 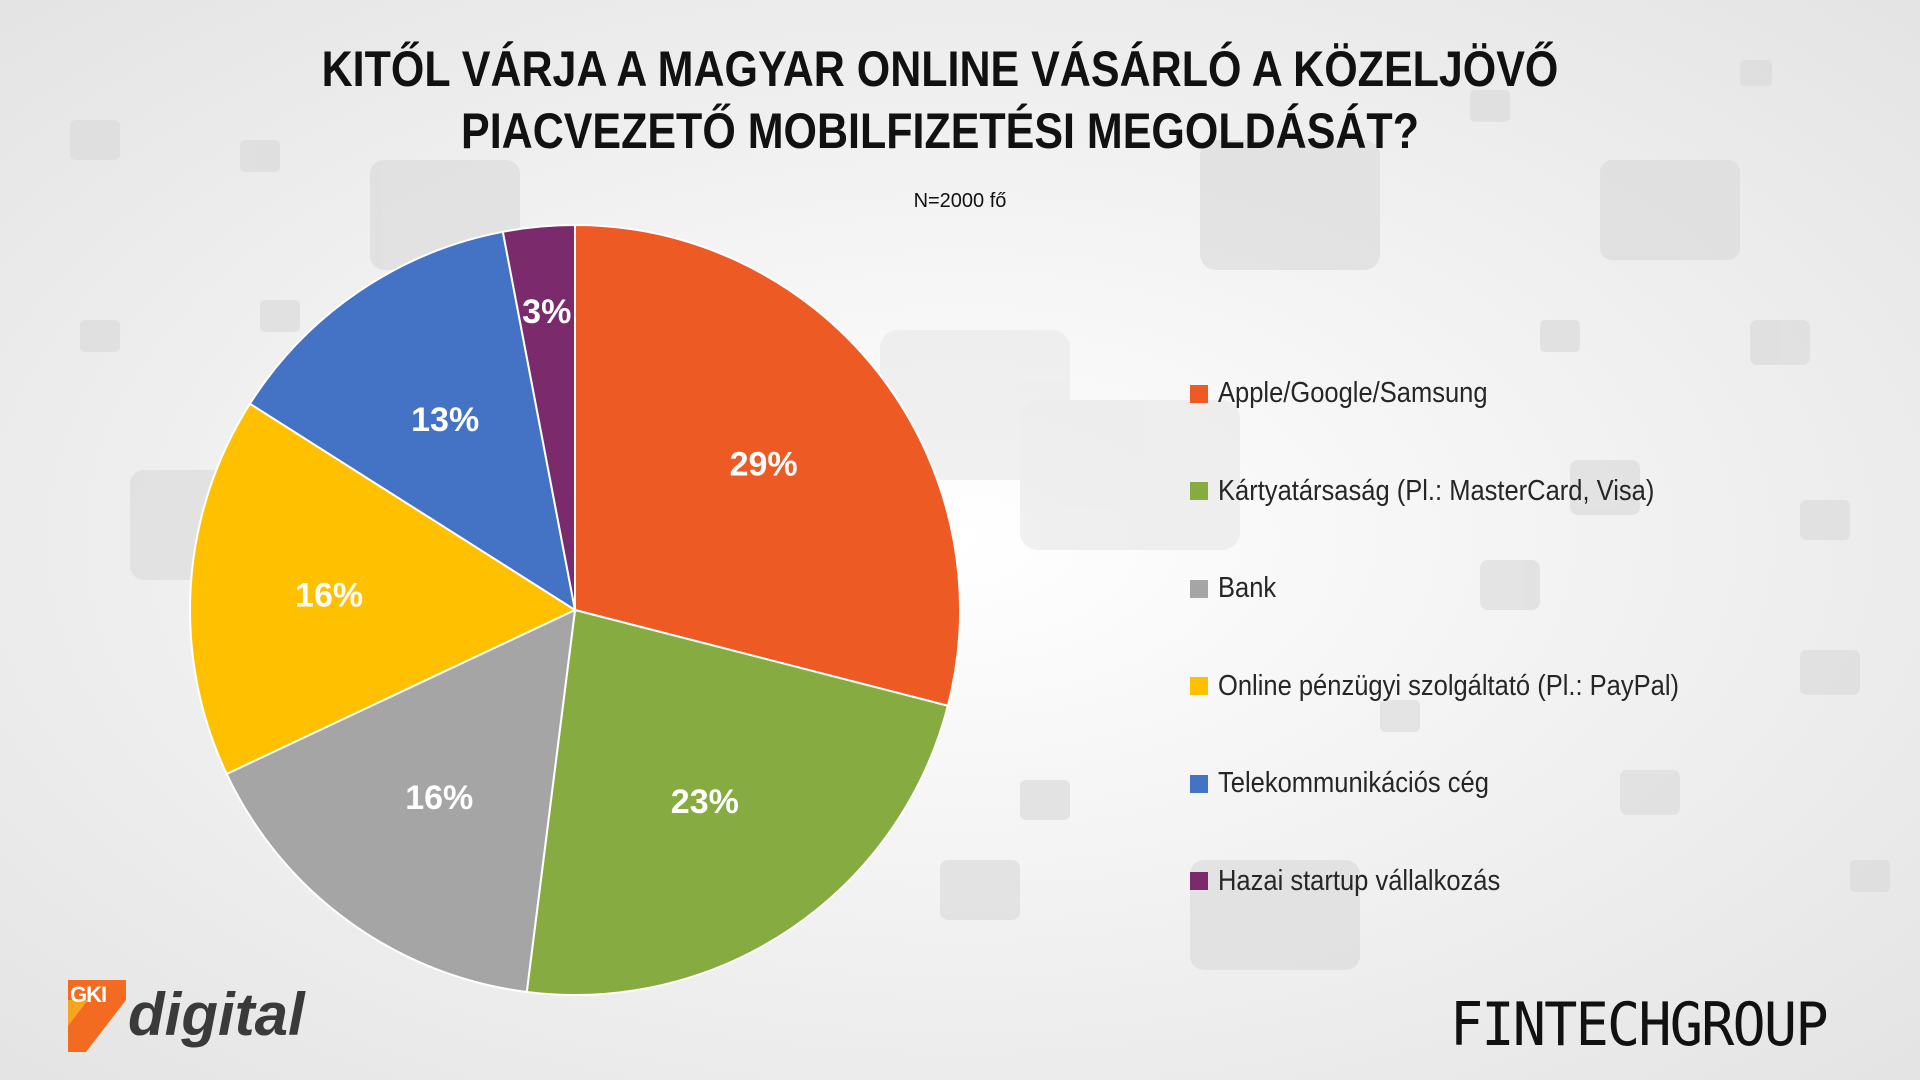 I want to click on gki-digital-logo: GKI digital, so click(x=198, y=1020).